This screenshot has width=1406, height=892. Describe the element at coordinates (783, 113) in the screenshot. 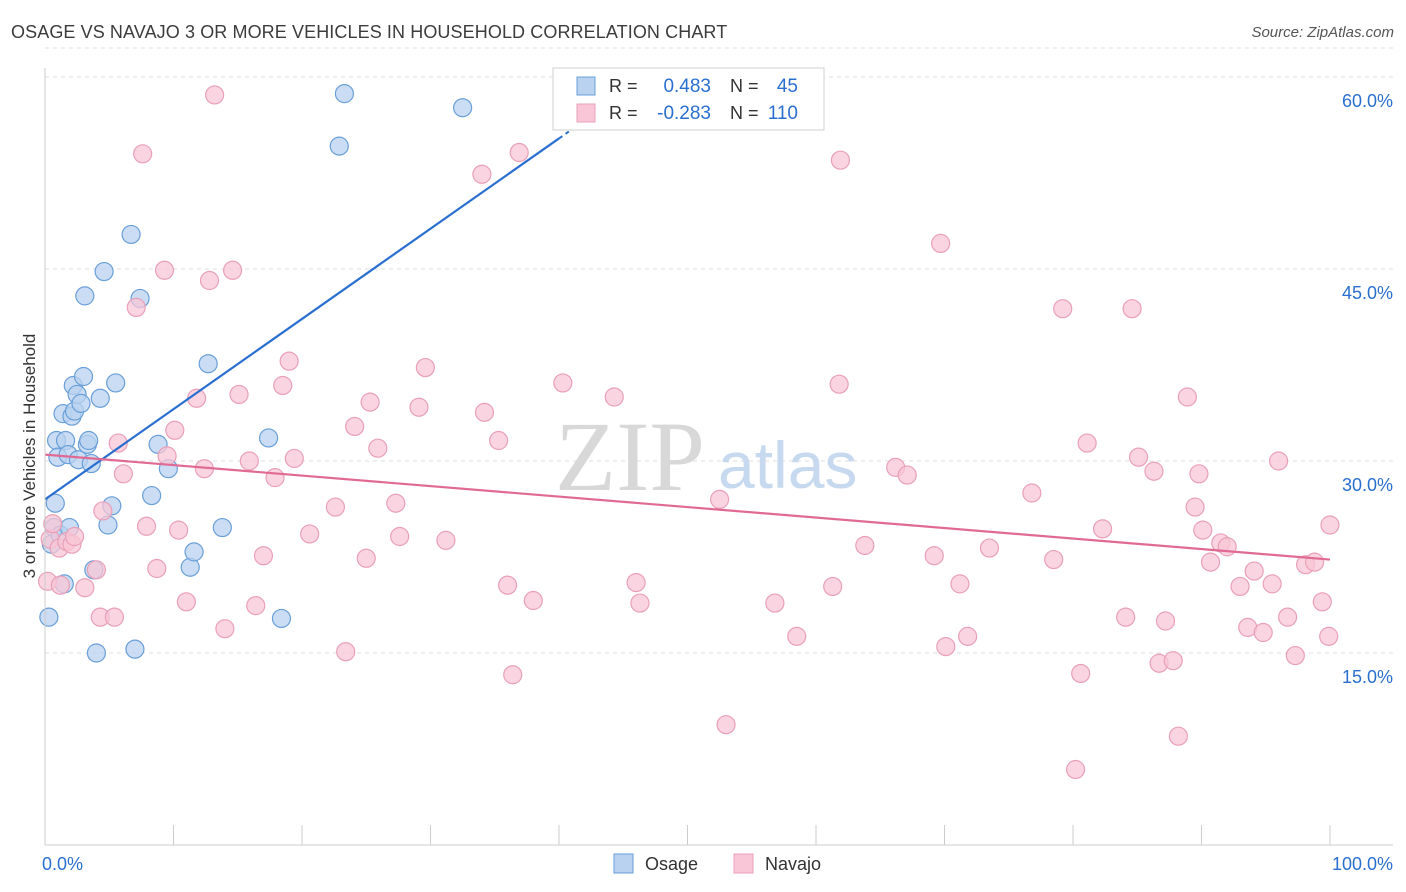

I see `navajo-n-value: 110` at that location.